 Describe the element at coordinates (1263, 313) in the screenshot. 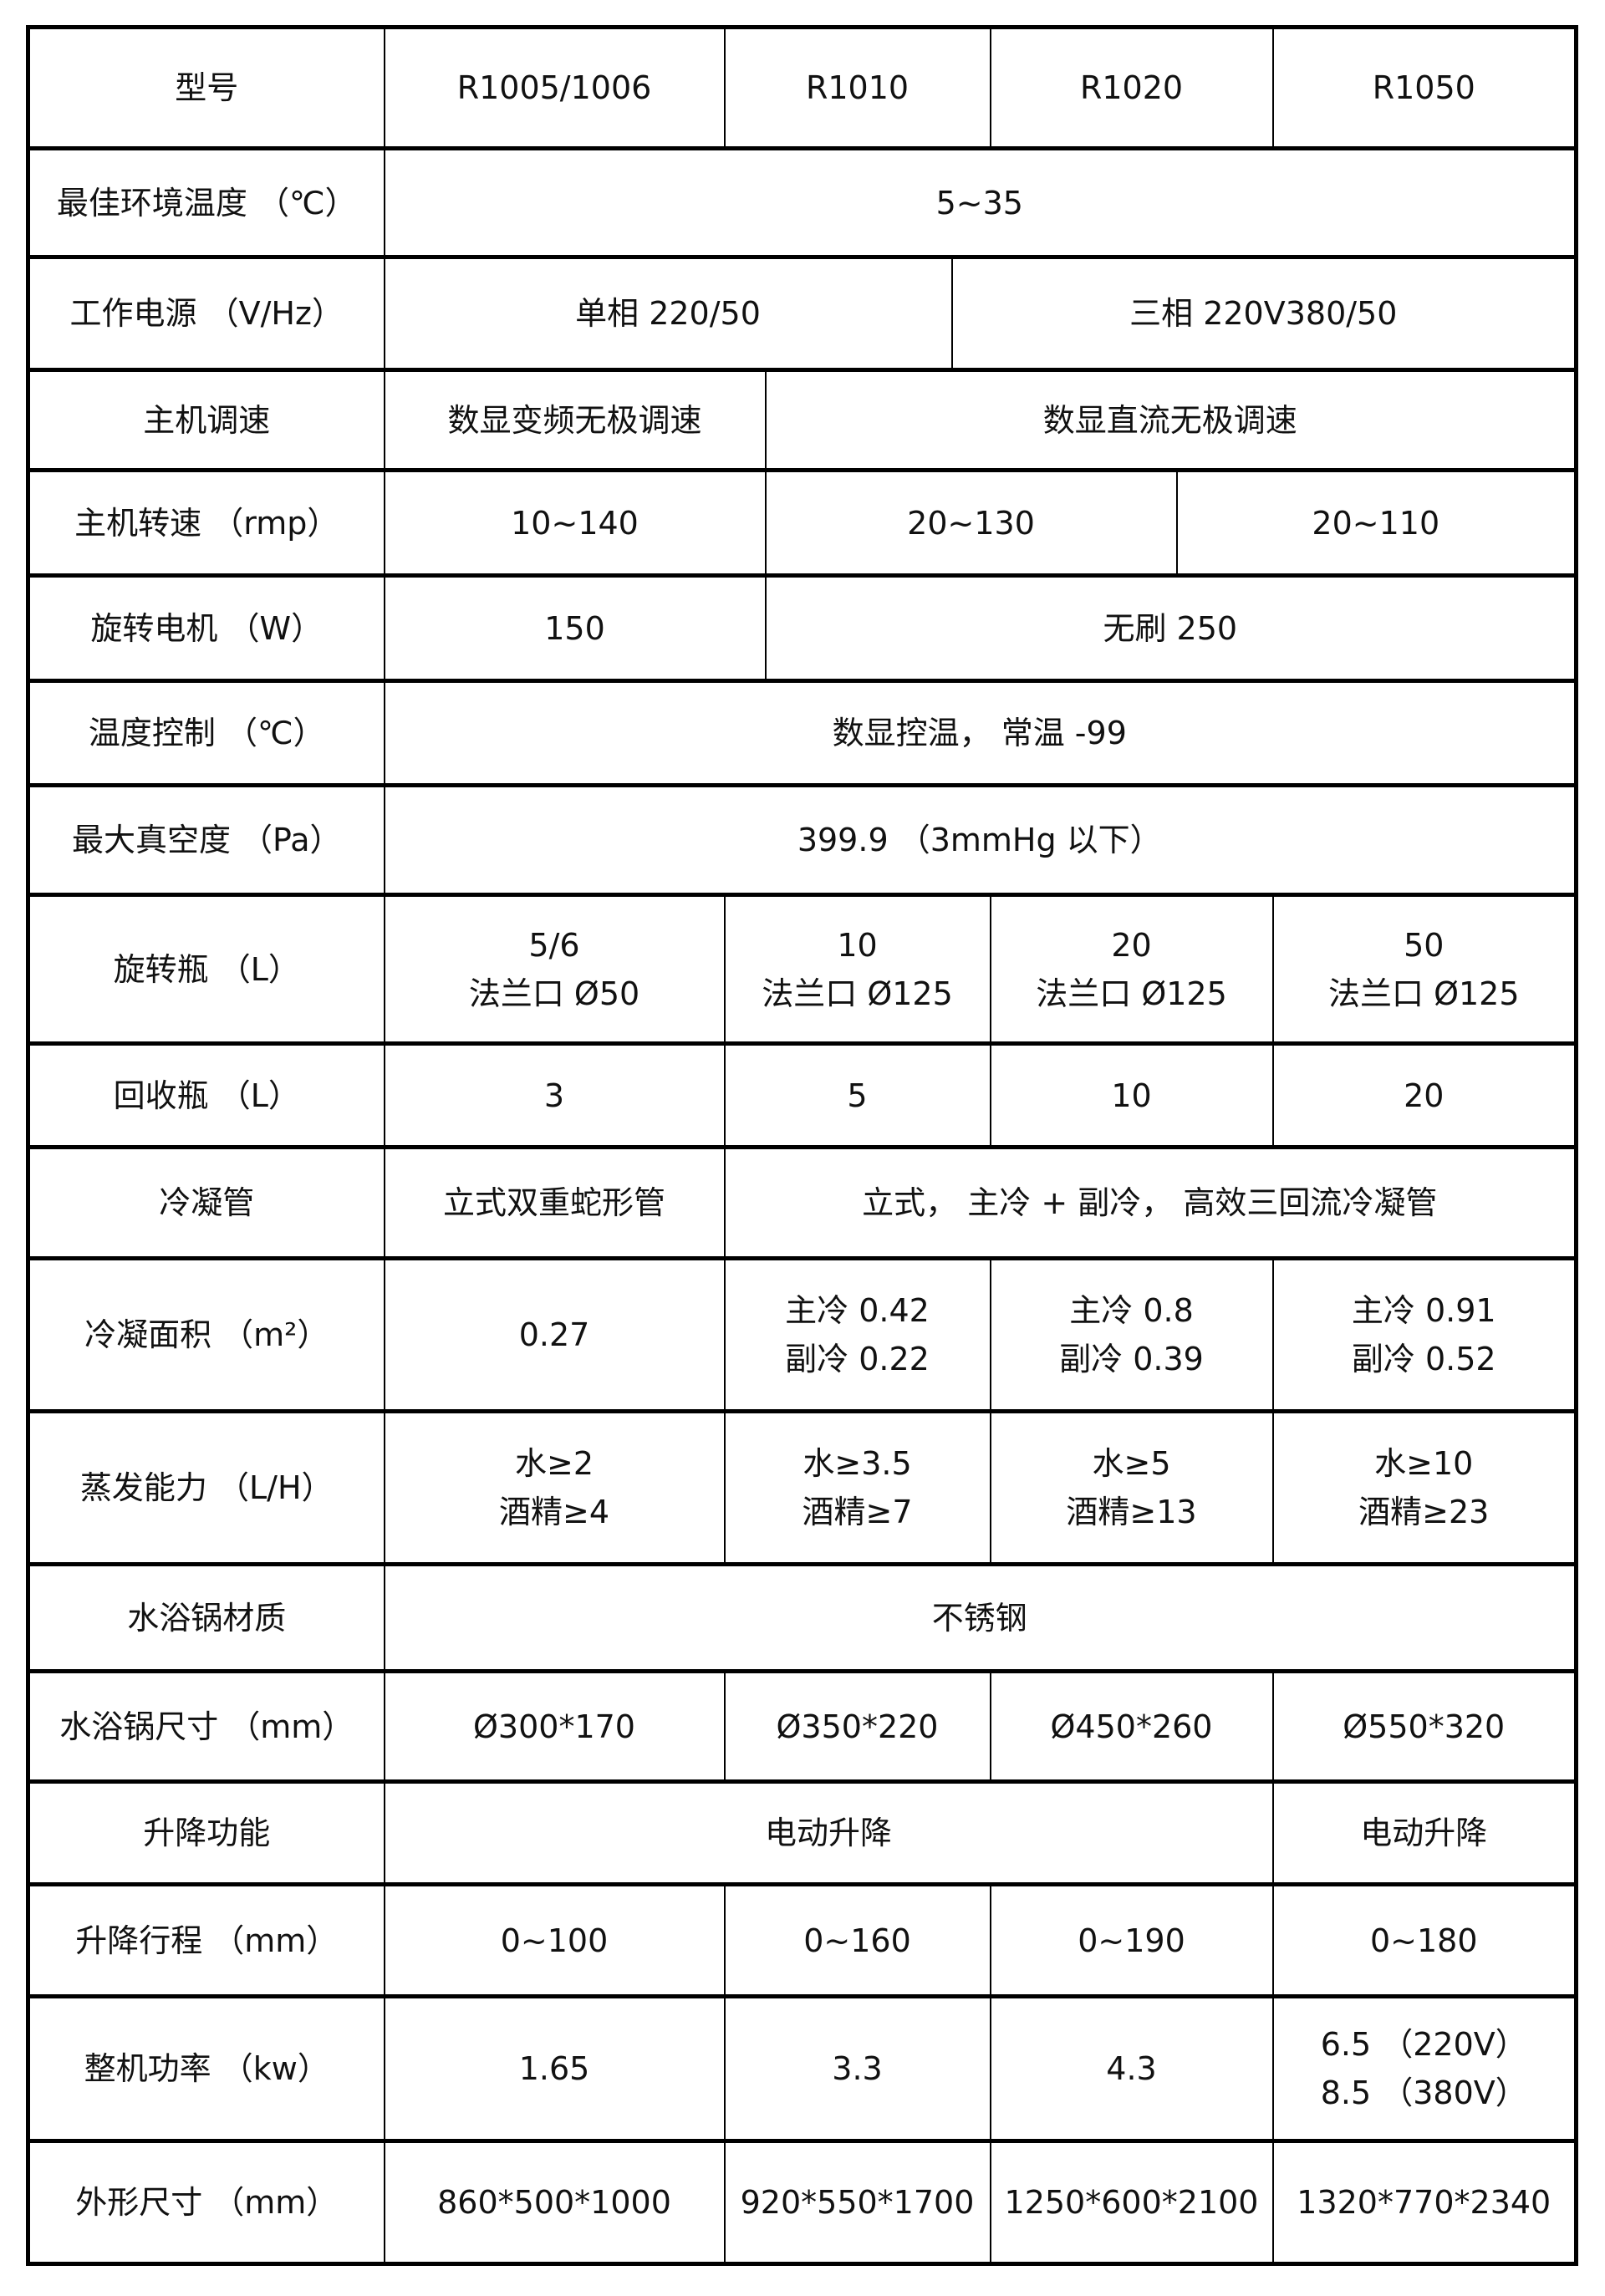

I see `table-cell: 三相 220V380/50` at that location.